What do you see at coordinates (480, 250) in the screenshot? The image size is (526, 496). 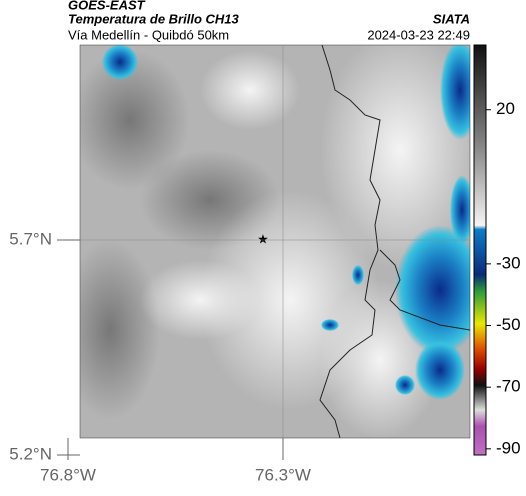 I see `colorbar` at bounding box center [480, 250].